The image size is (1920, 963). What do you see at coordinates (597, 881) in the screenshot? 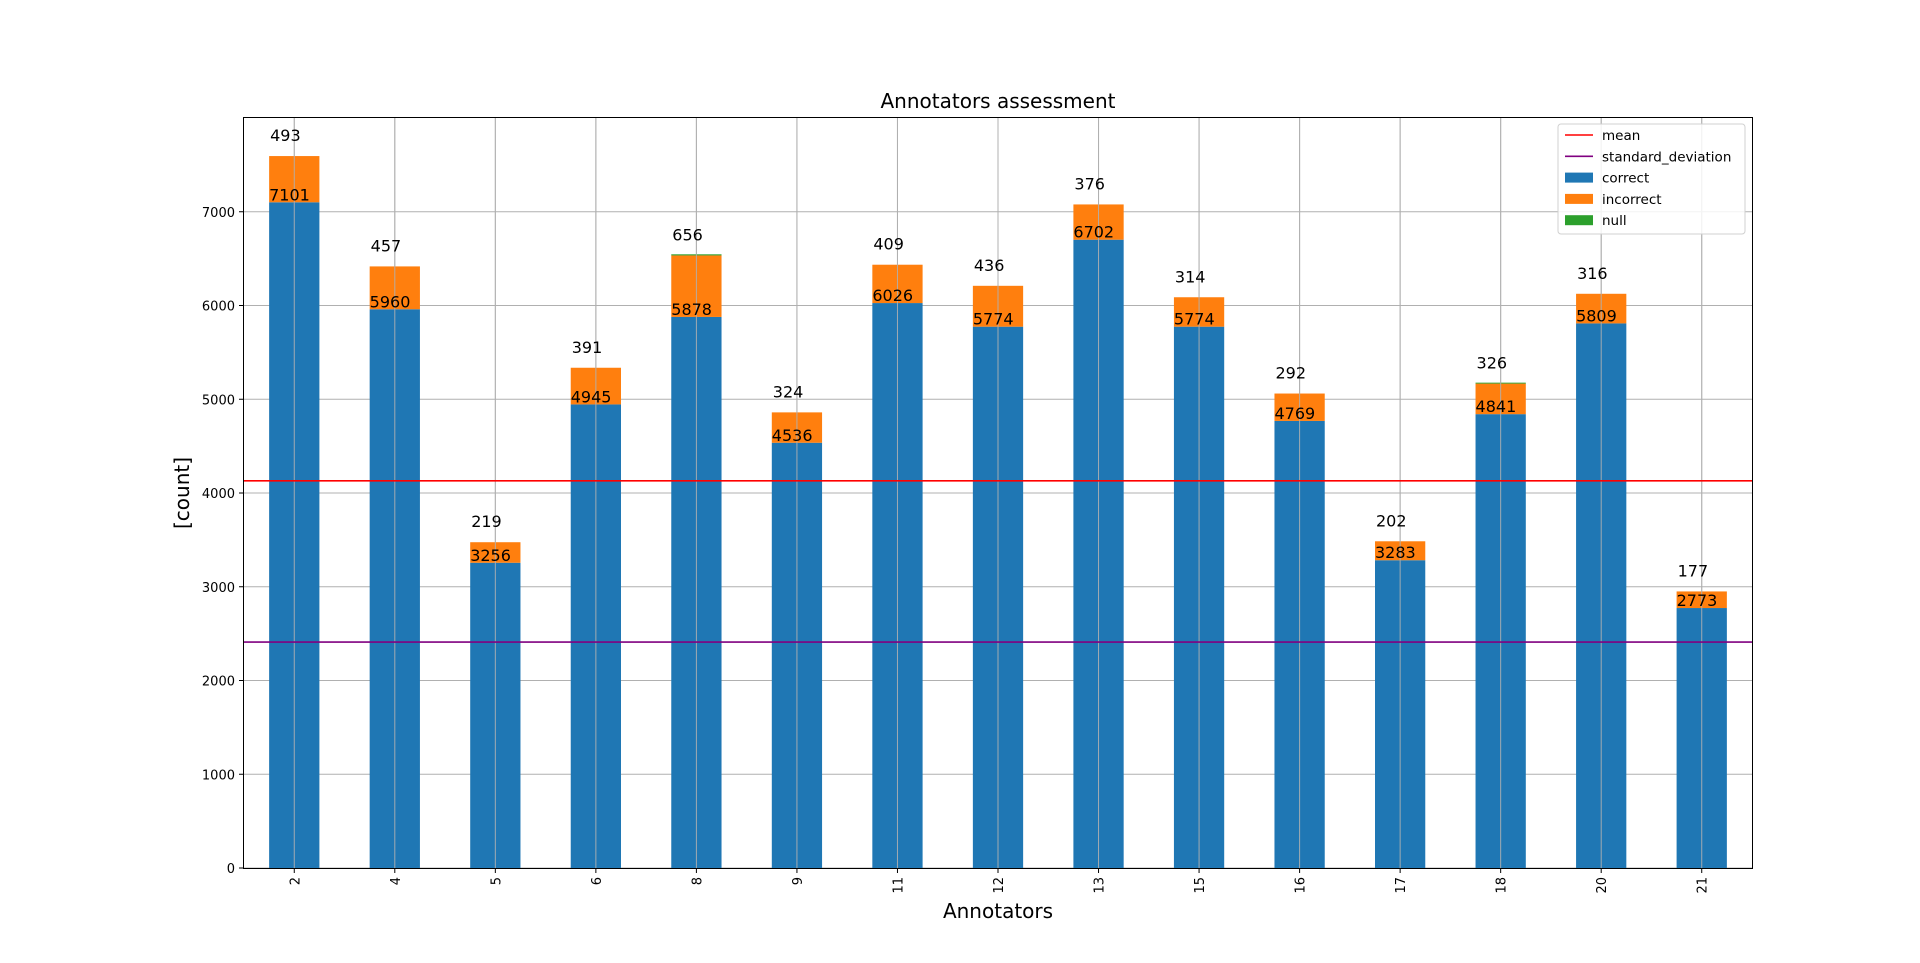
I see `x-tick-label: 6` at bounding box center [597, 881].